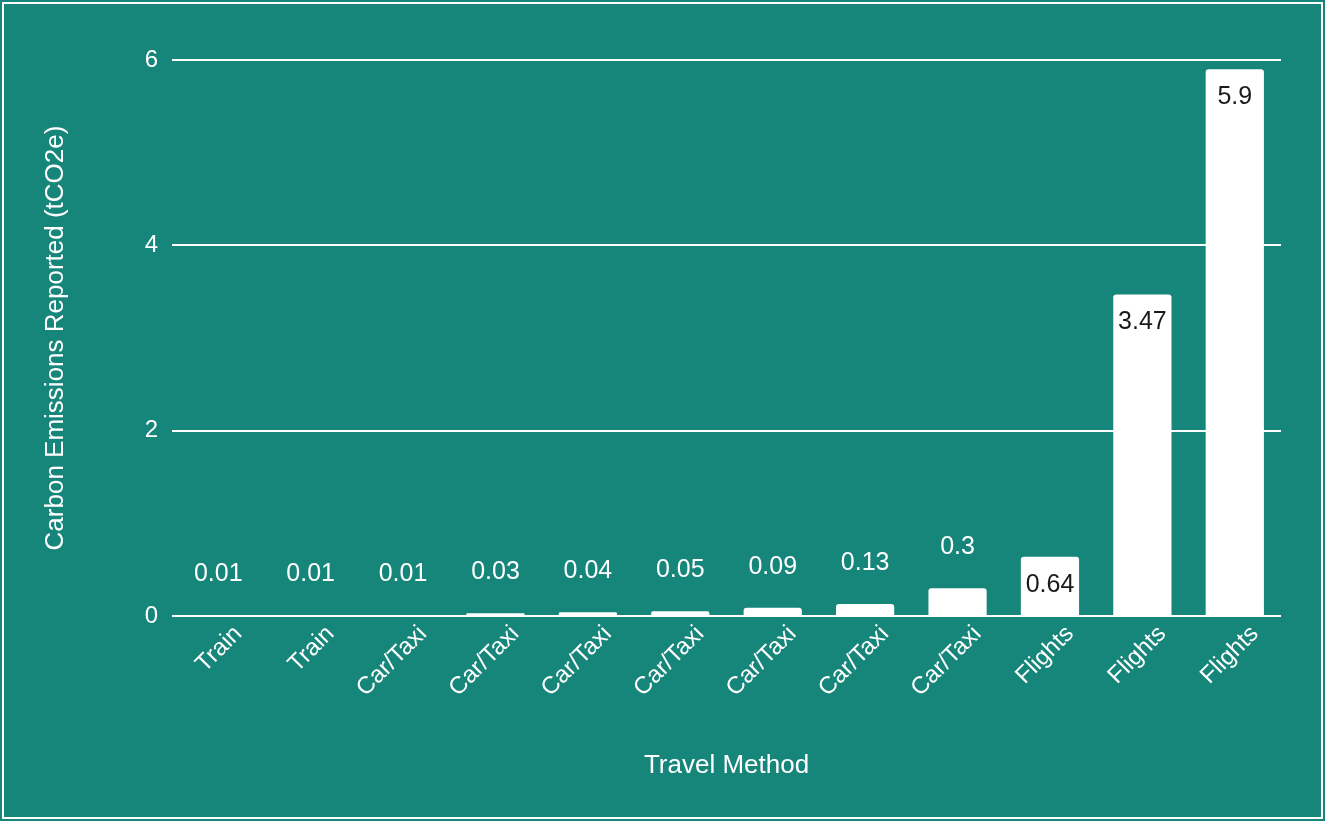 The height and width of the screenshot is (821, 1325). Describe the element at coordinates (726, 763) in the screenshot. I see `x-axis-title: Travel Method` at that location.